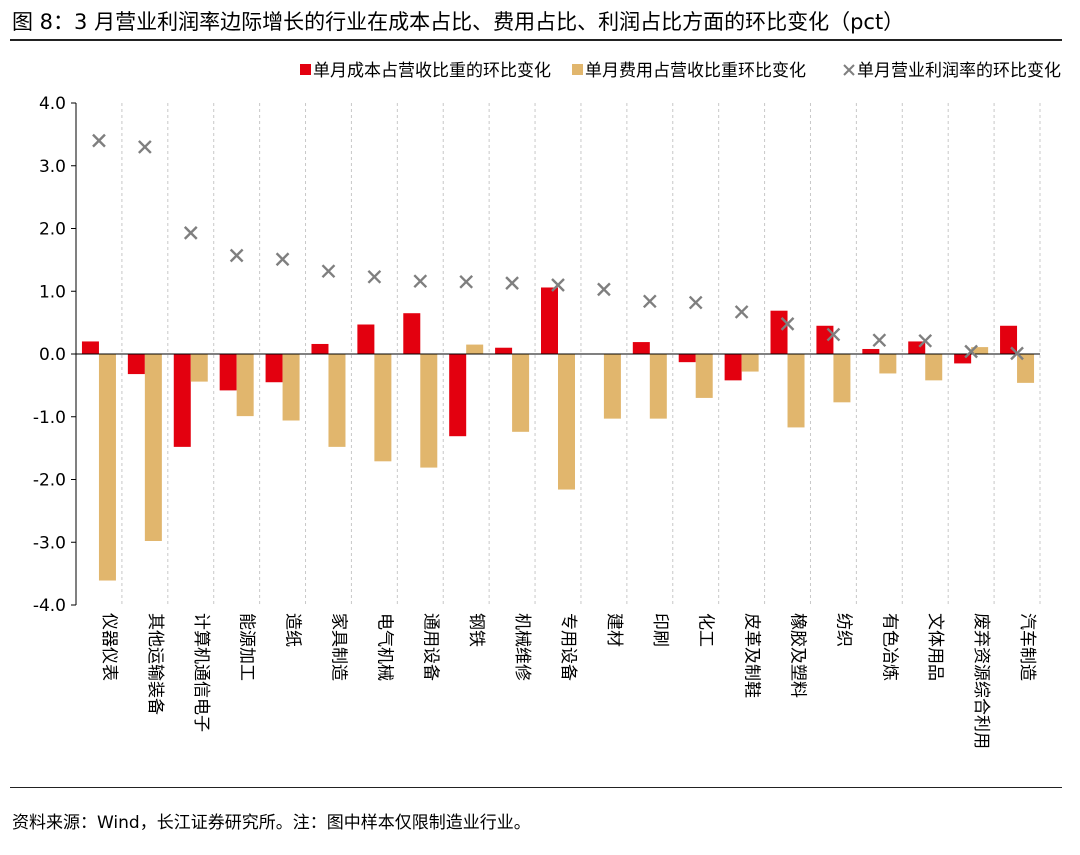 This screenshot has height=855, width=1080. Describe the element at coordinates (52, 167) in the screenshot. I see `y-tick-label: 3.0` at that location.